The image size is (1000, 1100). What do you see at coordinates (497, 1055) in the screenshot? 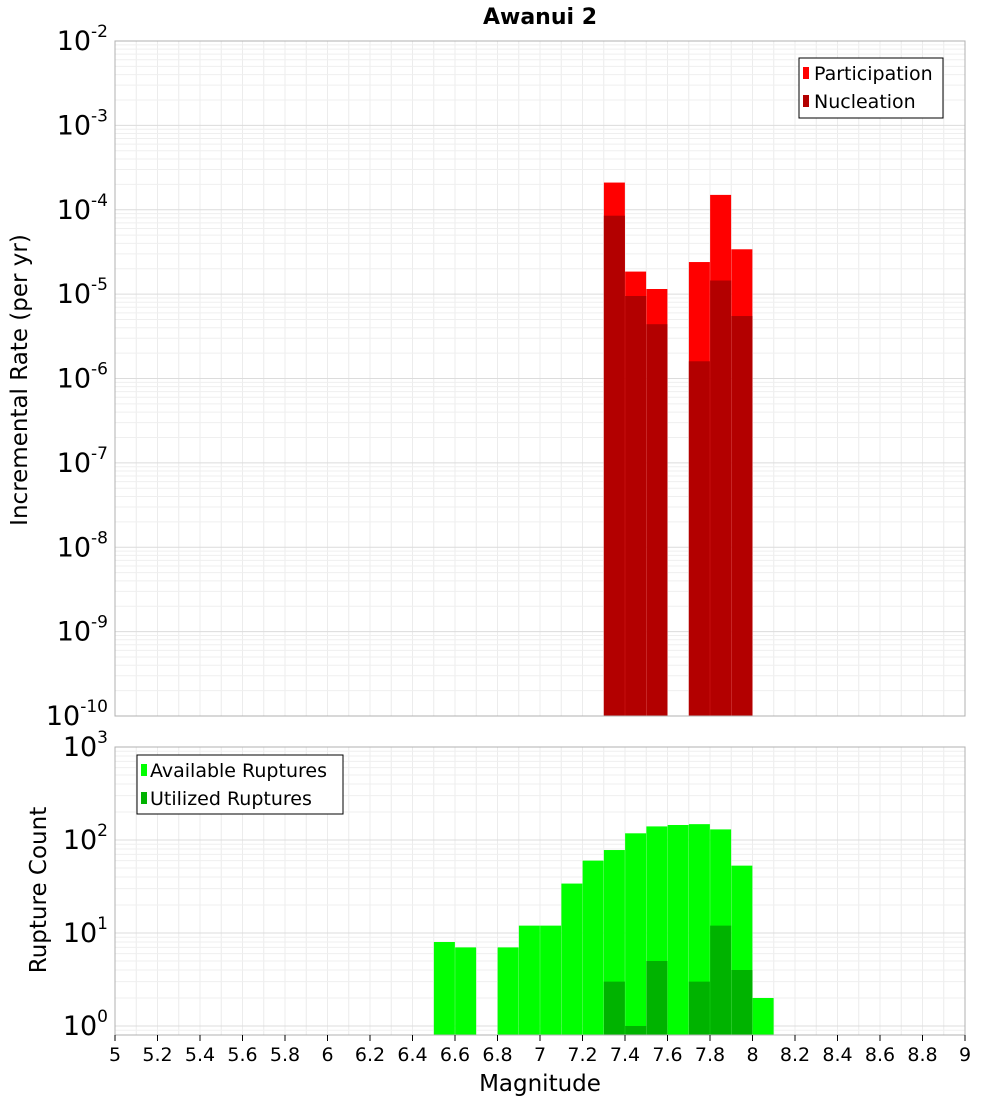
I see `x-tick-label: 6.8` at bounding box center [497, 1055].